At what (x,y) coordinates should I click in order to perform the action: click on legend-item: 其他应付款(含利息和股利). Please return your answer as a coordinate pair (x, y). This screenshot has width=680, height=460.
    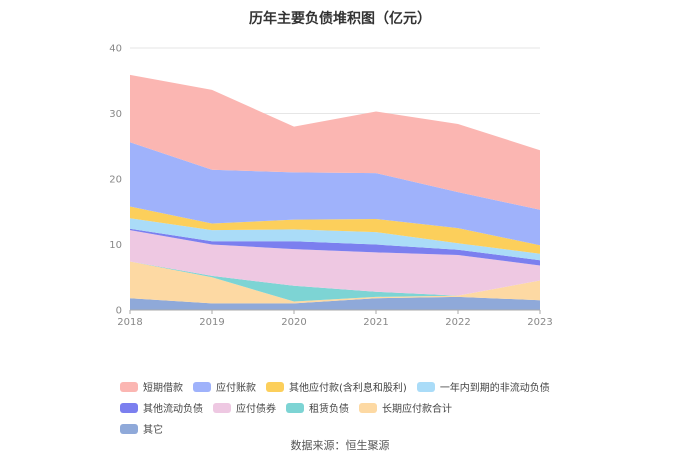
    Looking at the image, I should click on (336, 386).